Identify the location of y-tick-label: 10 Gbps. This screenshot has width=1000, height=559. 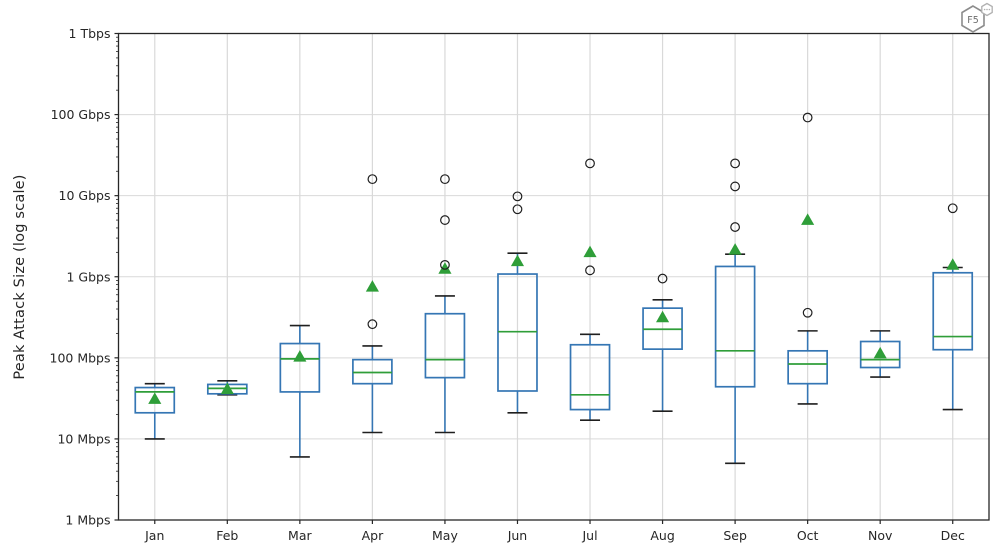
(85, 195).